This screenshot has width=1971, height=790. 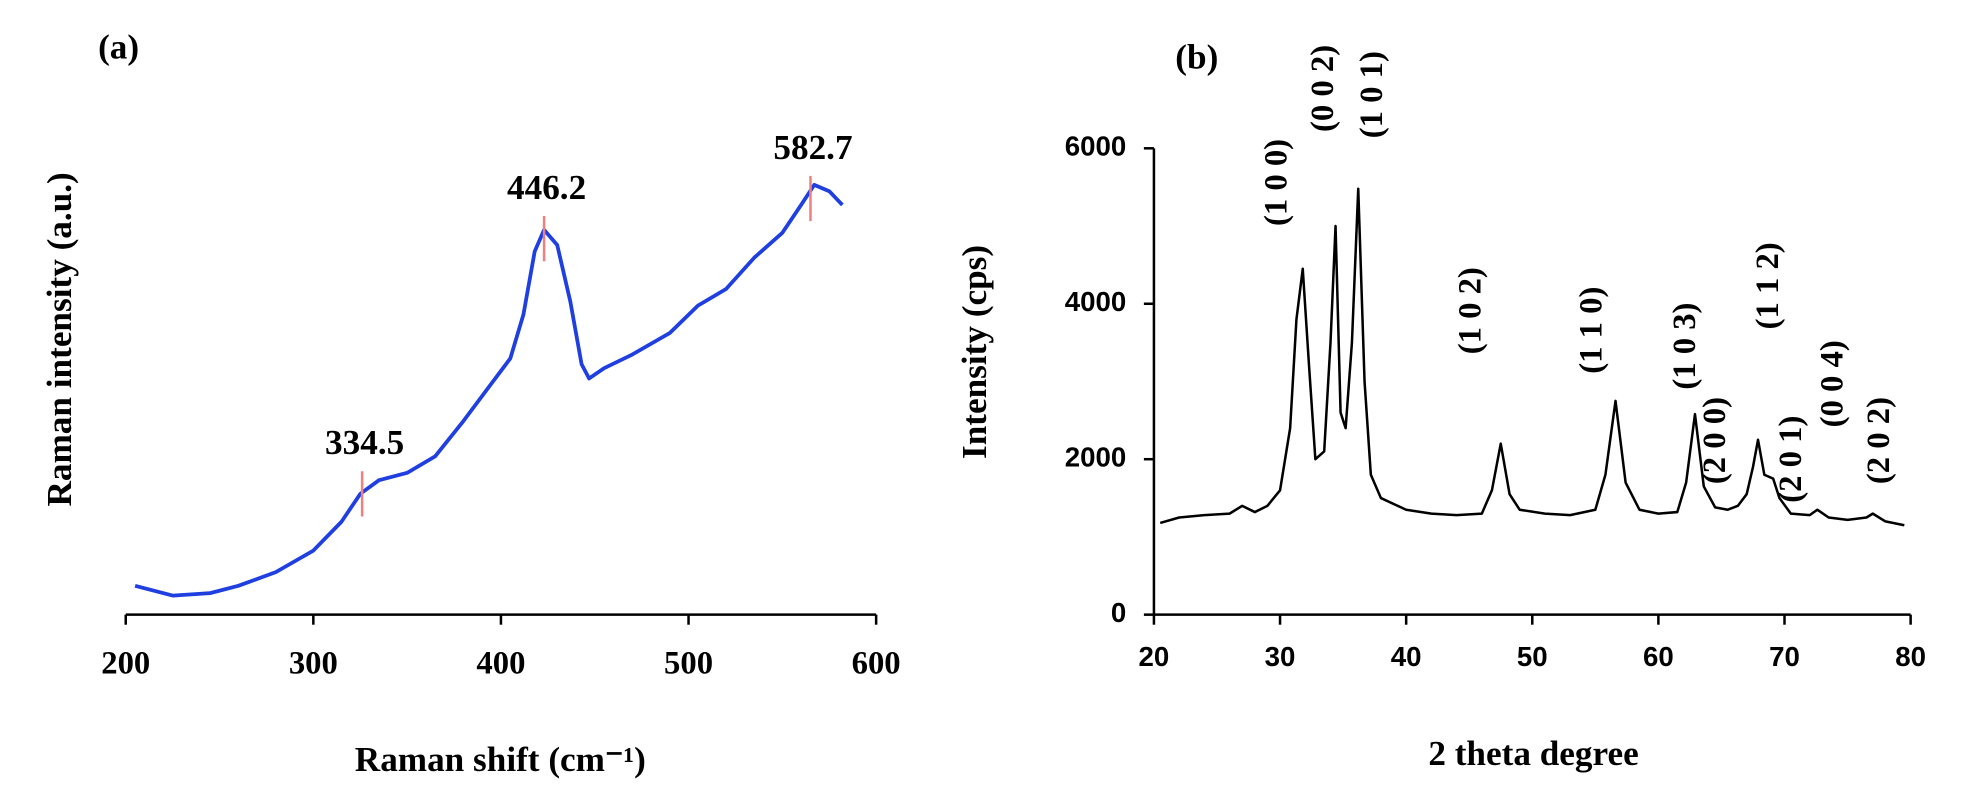 I want to click on x-tick-label: 30, so click(x=1280, y=656).